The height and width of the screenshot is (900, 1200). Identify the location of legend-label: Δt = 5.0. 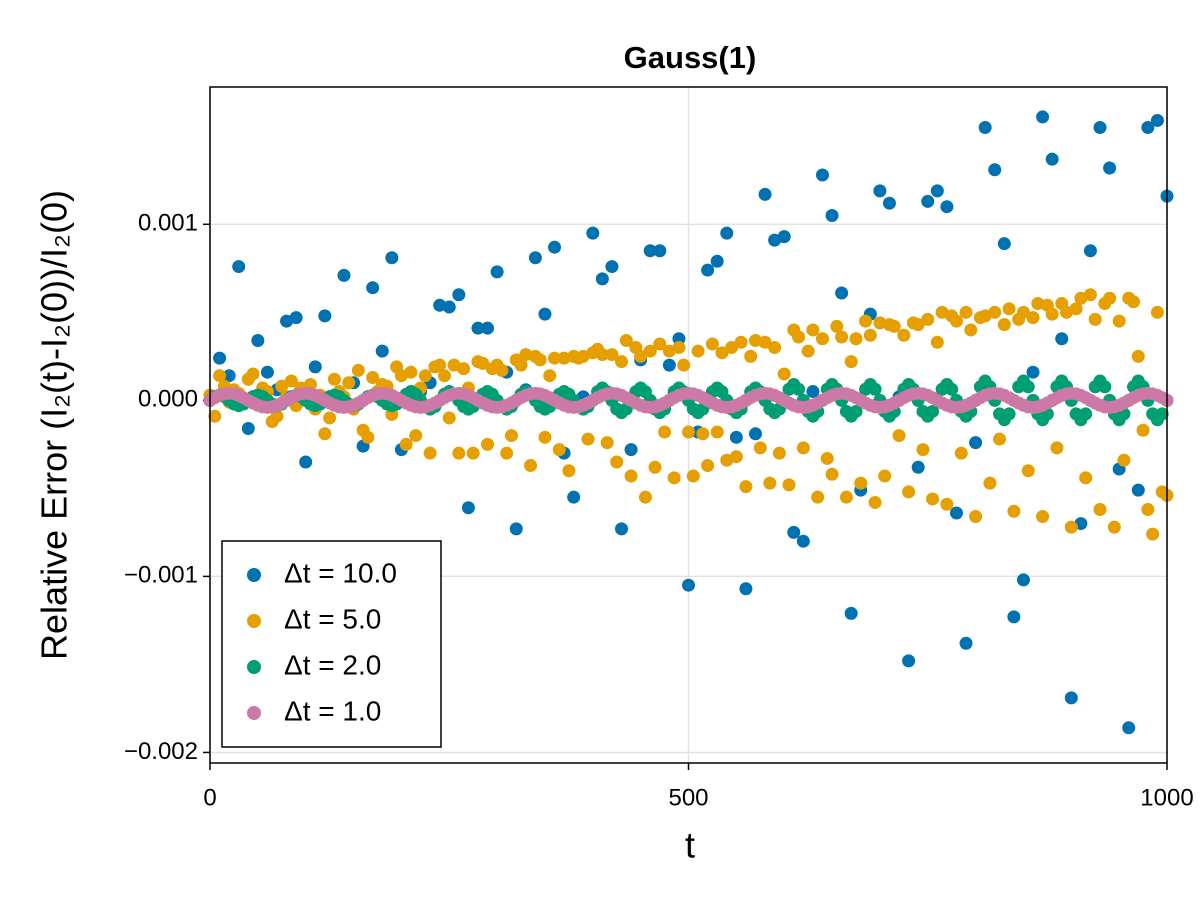
(332, 618).